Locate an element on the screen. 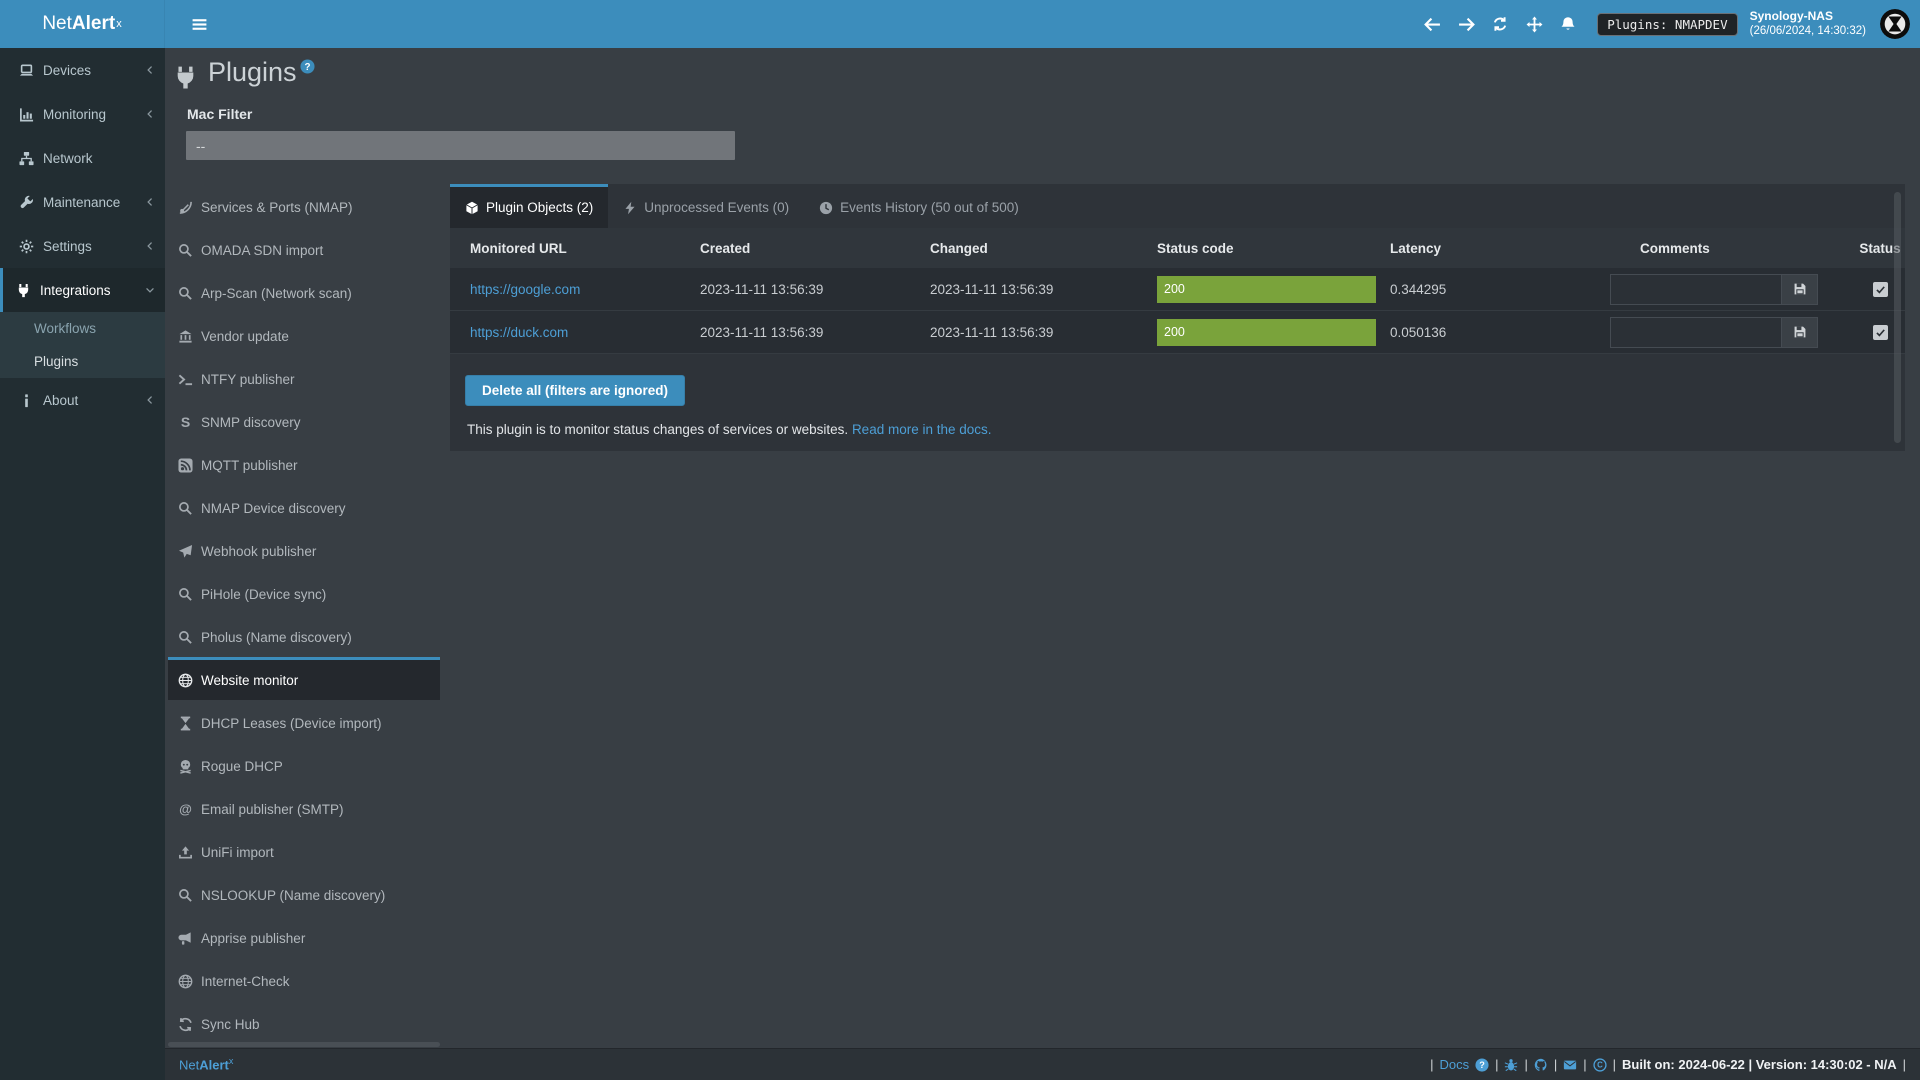  tab-label: Plugin Objects (2) is located at coordinates (540, 207).